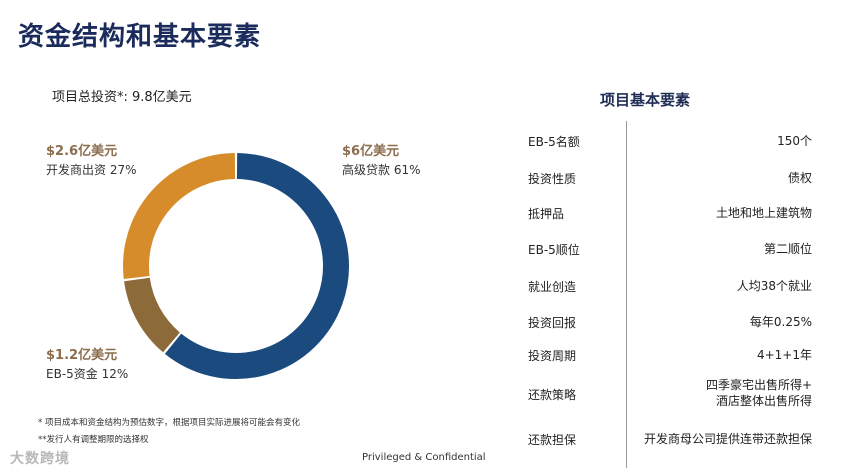  What do you see at coordinates (546, 214) in the screenshot?
I see `row-key: 抵押品` at bounding box center [546, 214].